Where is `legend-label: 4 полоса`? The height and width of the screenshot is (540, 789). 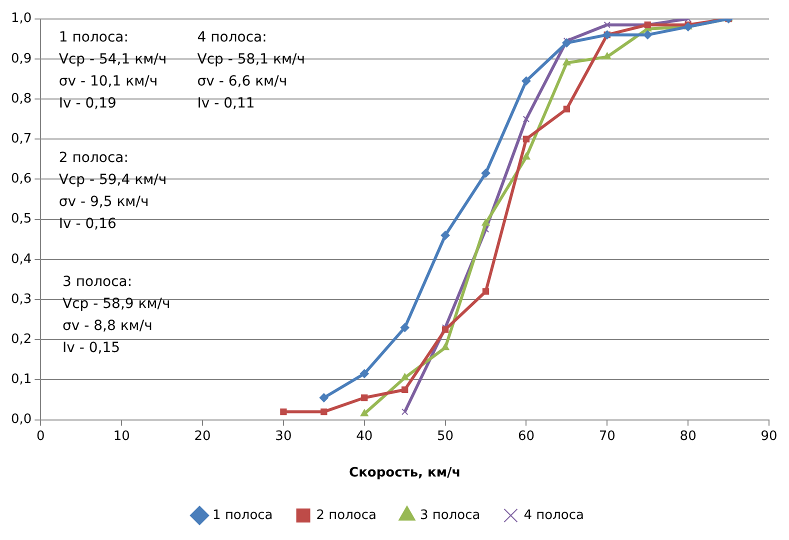
legend-label: 4 полоса is located at coordinates (554, 515).